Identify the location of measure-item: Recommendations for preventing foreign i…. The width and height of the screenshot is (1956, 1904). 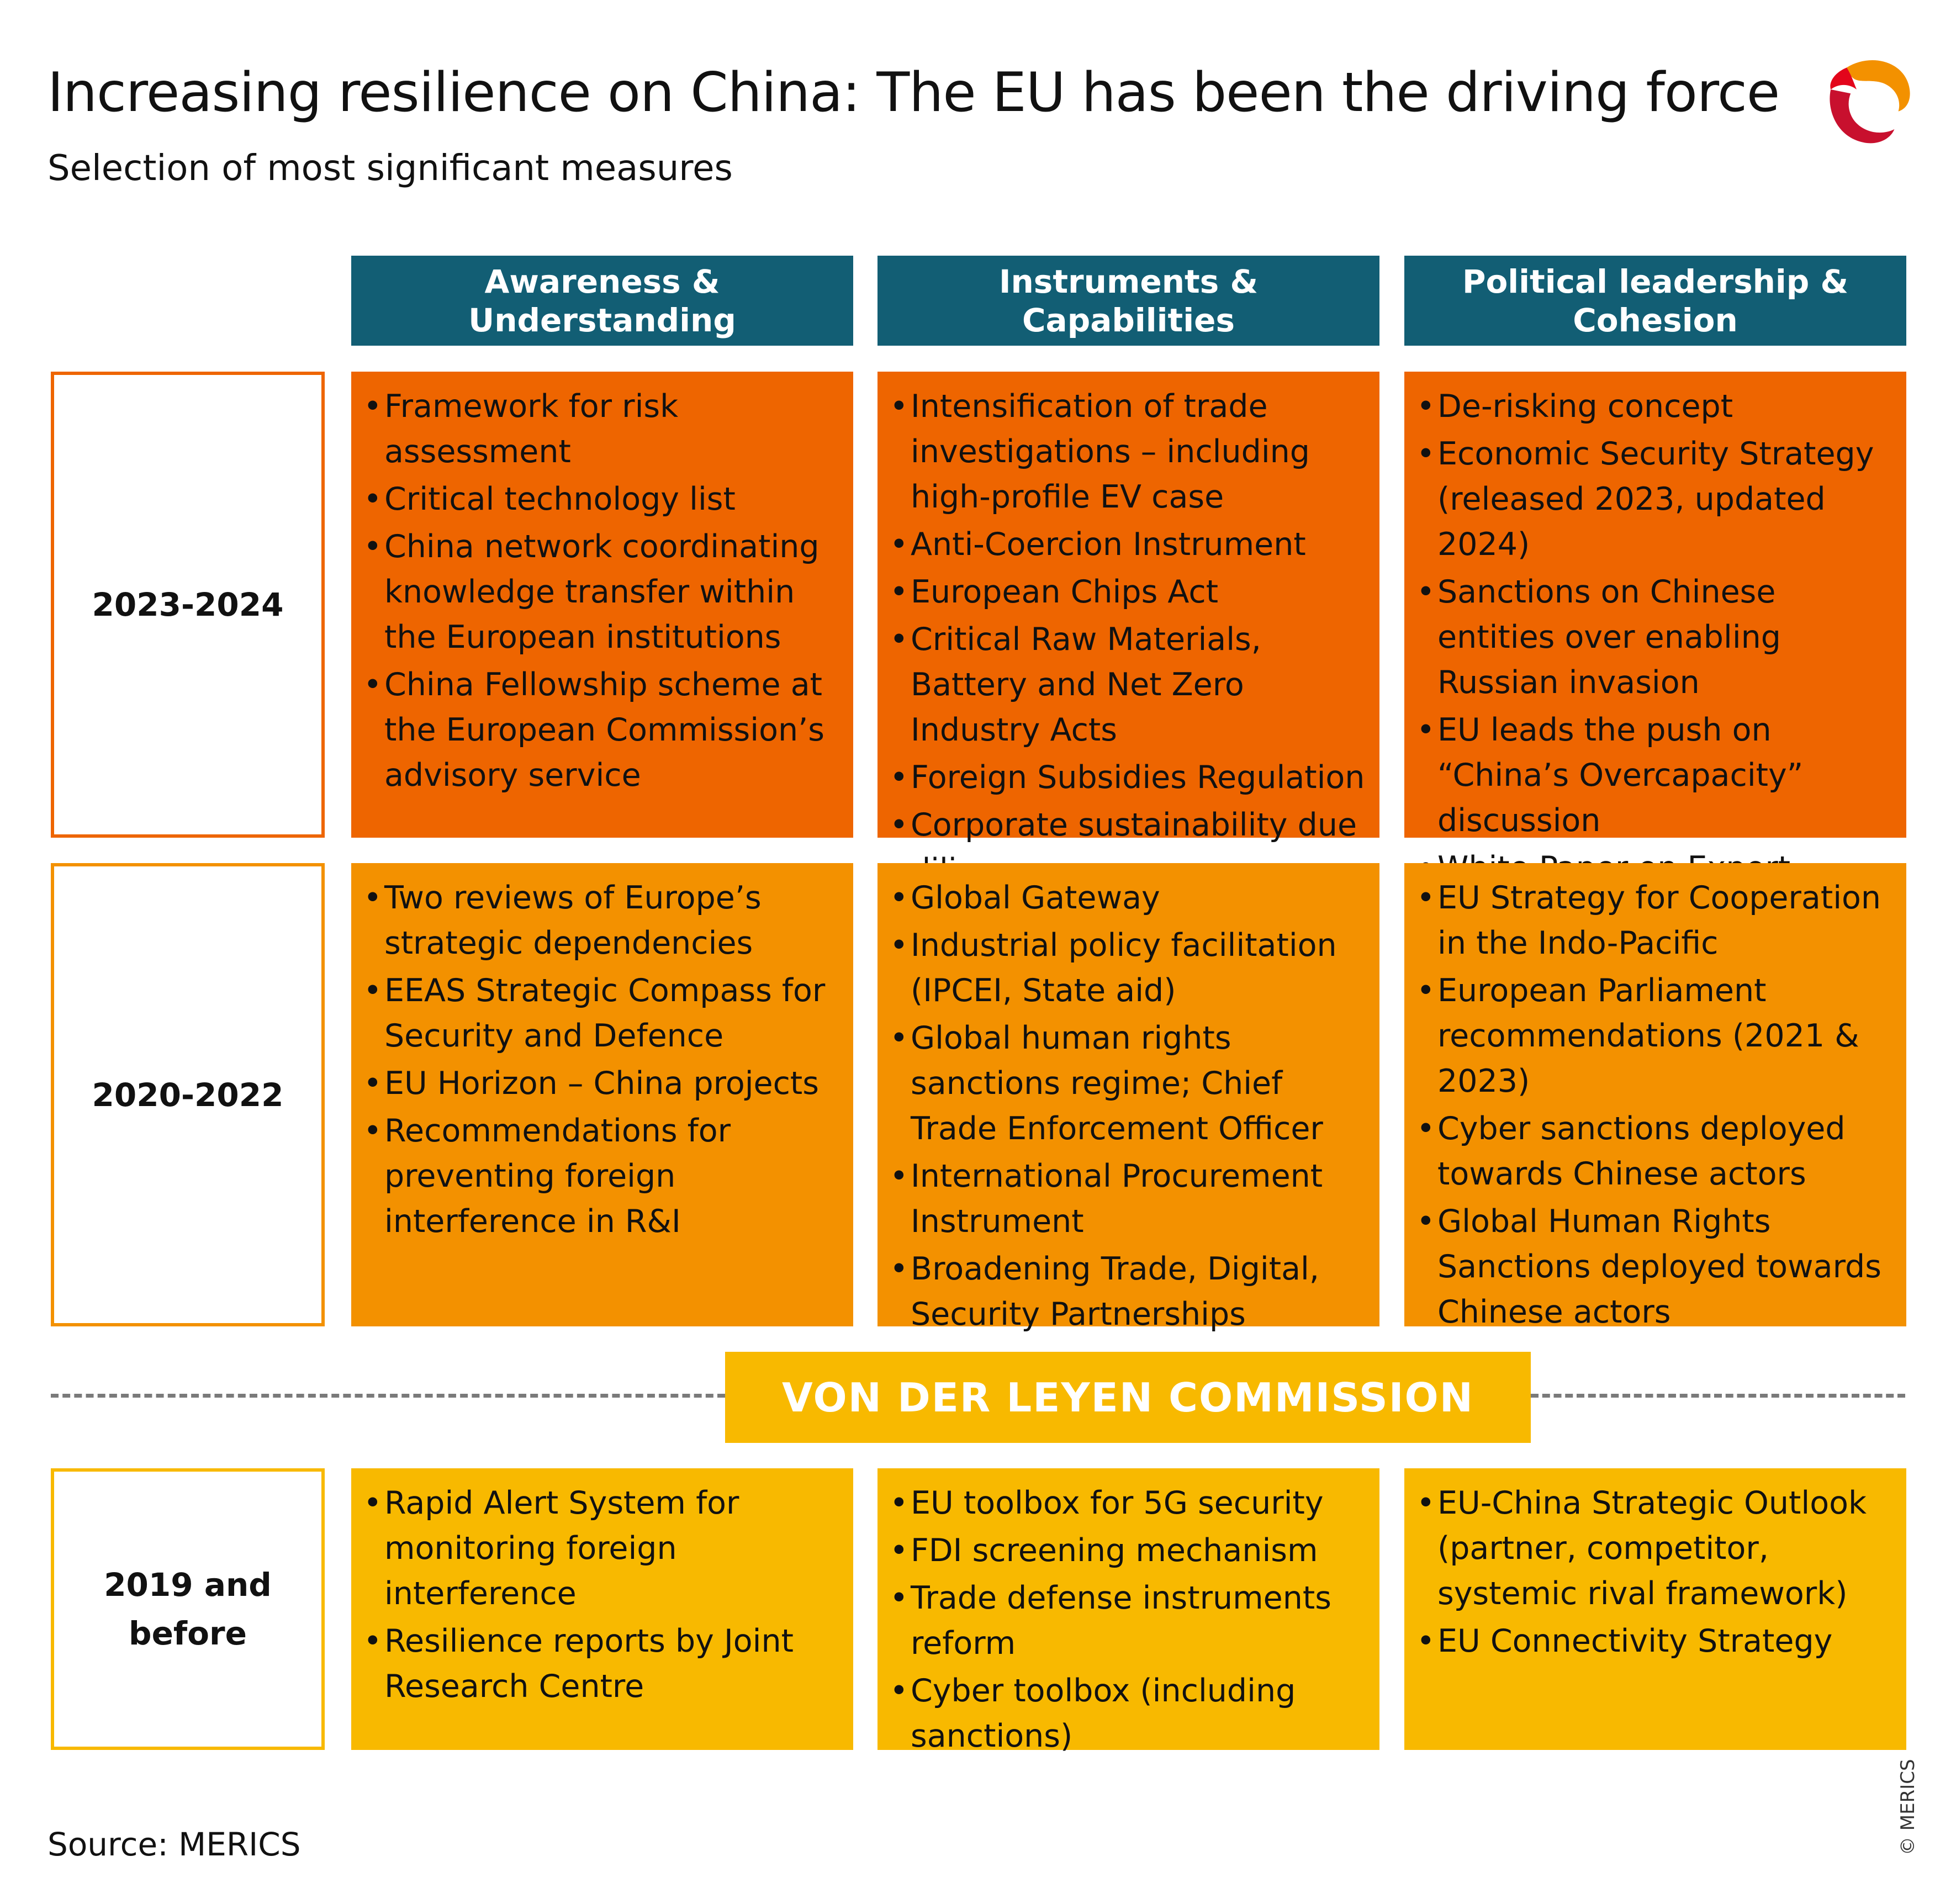
(602, 1176).